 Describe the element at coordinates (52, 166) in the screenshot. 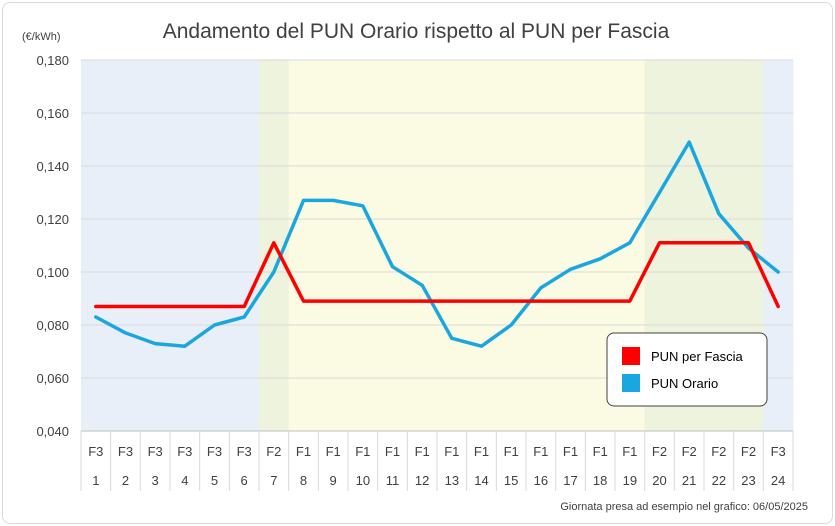

I see `y-tick-label: 0,140` at that location.